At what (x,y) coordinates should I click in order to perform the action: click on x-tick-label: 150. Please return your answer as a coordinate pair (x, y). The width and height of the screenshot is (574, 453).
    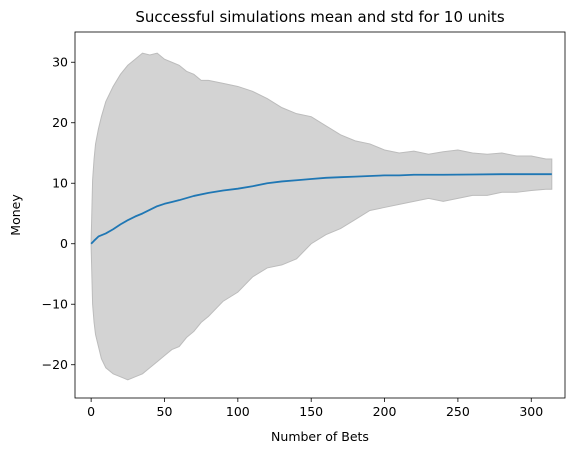
    Looking at the image, I should click on (311, 411).